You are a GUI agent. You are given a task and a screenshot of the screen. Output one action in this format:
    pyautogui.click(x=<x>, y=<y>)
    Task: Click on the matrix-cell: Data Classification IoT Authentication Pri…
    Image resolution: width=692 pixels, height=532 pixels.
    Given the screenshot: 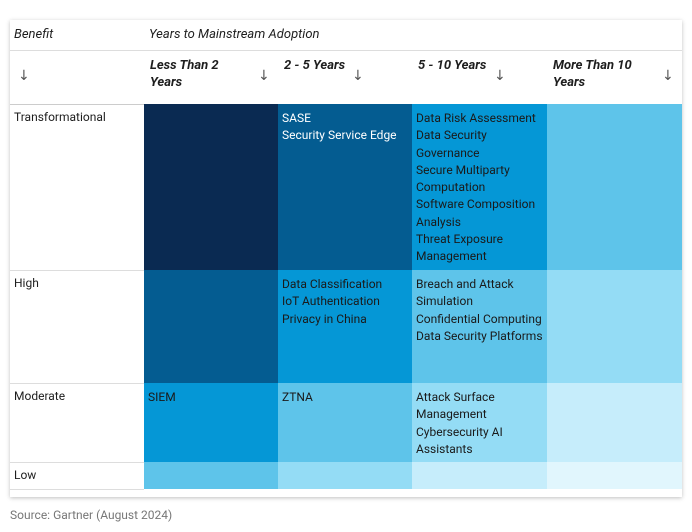 What is the action you would take?
    pyautogui.click(x=345, y=326)
    